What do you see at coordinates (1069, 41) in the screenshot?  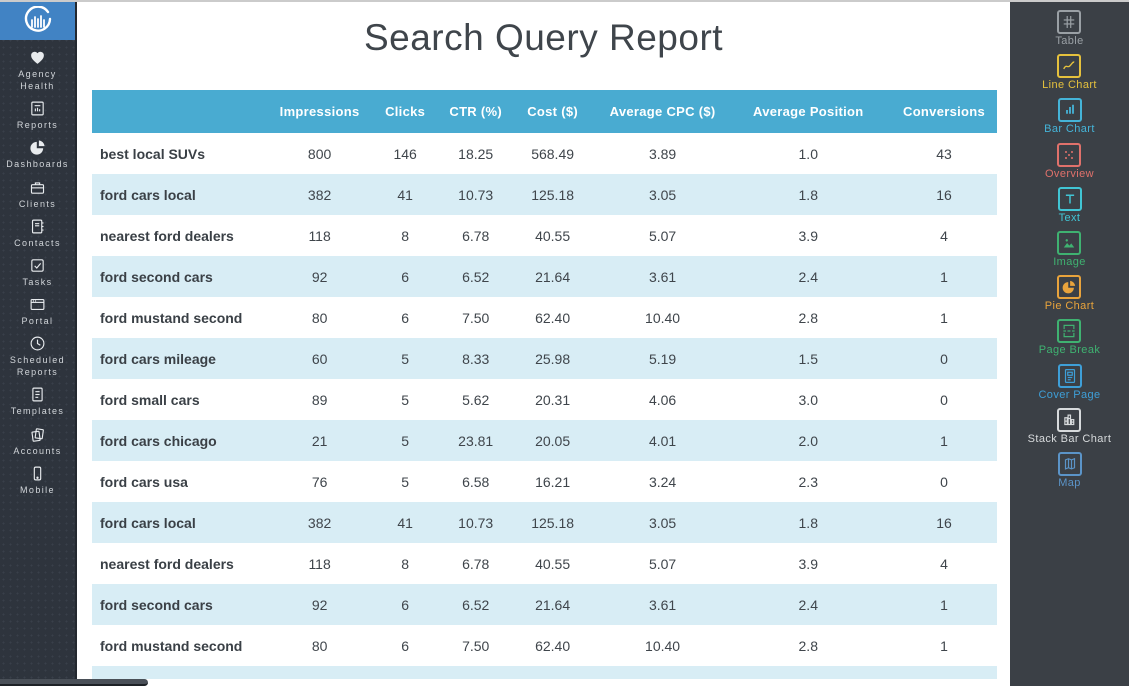 I see `widget-label: Table` at bounding box center [1069, 41].